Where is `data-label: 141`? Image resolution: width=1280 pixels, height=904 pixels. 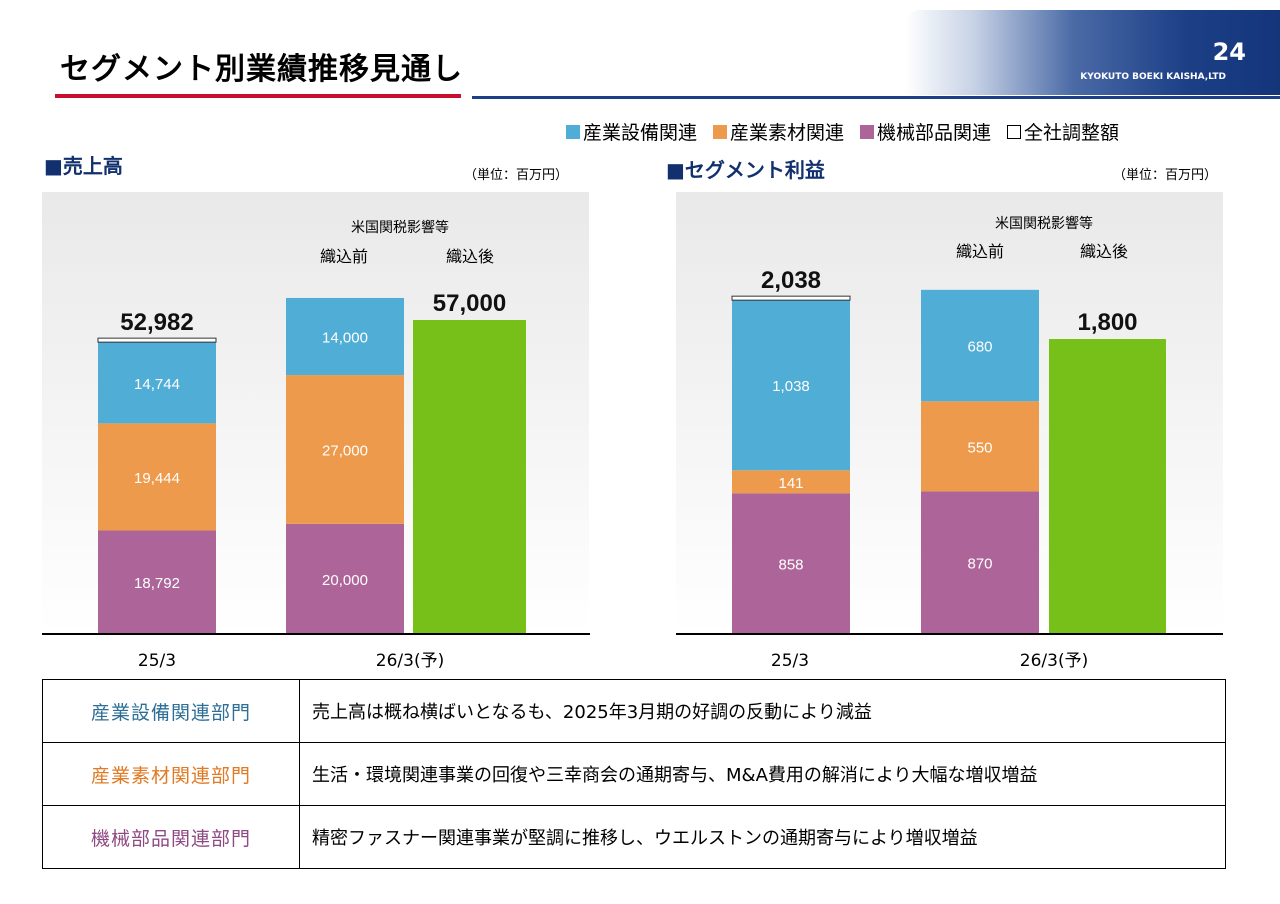 data-label: 141 is located at coordinates (790, 483).